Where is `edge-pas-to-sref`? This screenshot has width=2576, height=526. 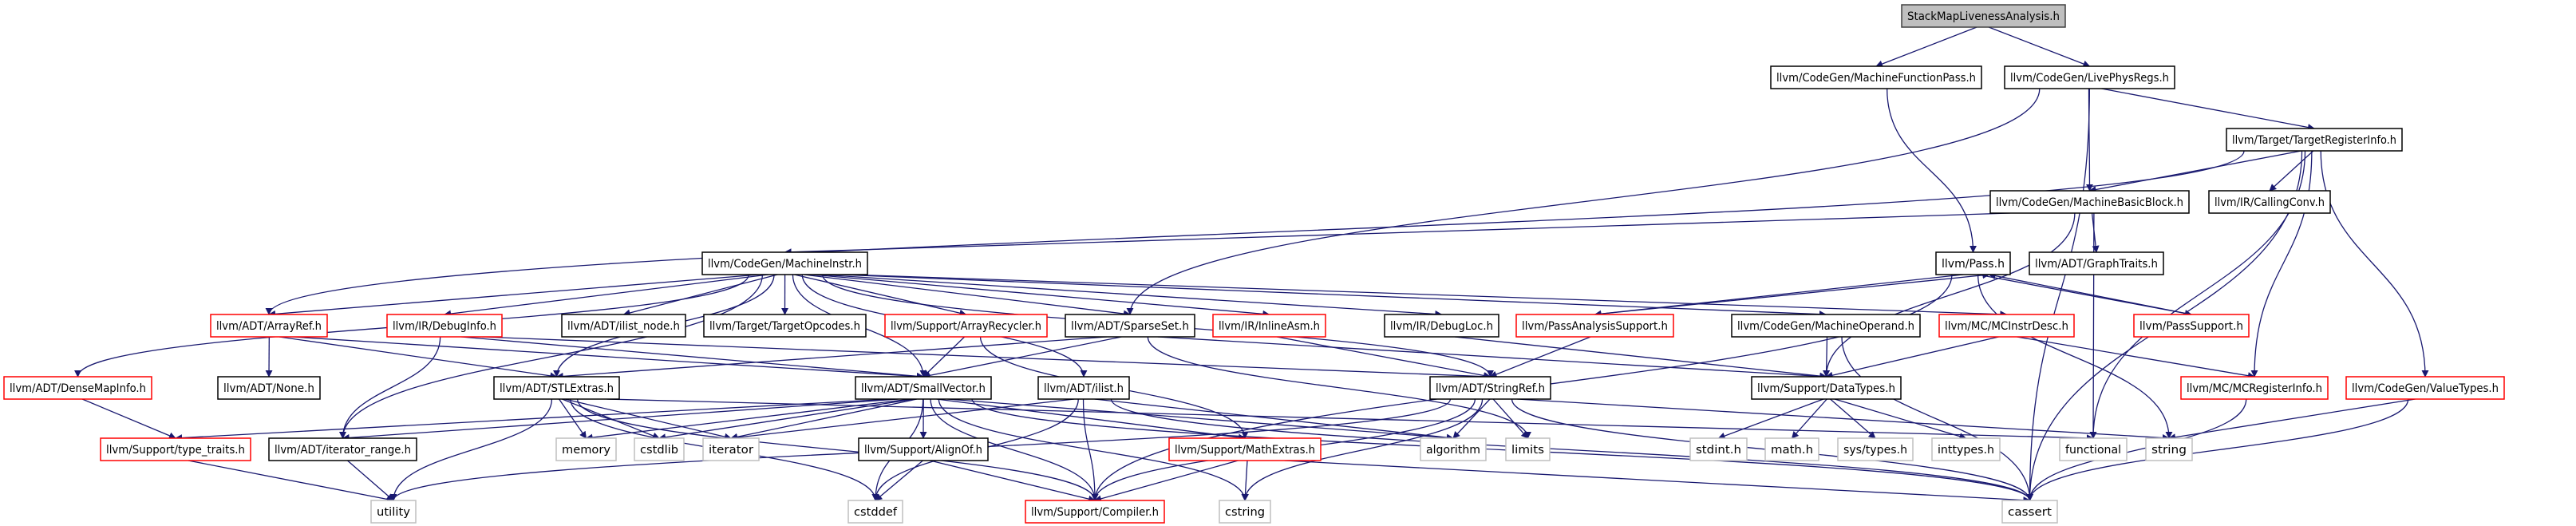 edge-pas-to-sref is located at coordinates (1540, 357).